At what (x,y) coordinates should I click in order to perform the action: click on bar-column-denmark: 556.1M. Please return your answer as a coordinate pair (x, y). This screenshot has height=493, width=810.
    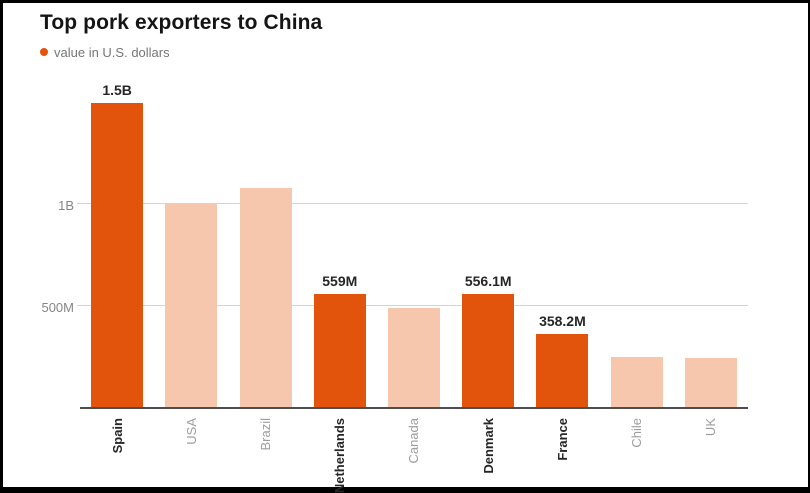
    Looking at the image, I should click on (488, 252).